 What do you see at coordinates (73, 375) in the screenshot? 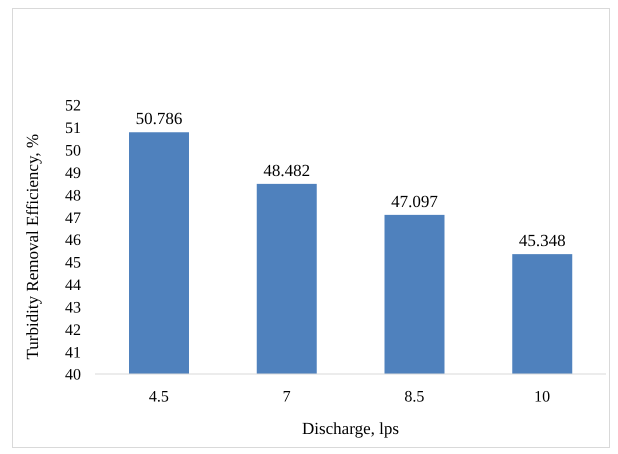
I see `y-tick-label: 40` at bounding box center [73, 375].